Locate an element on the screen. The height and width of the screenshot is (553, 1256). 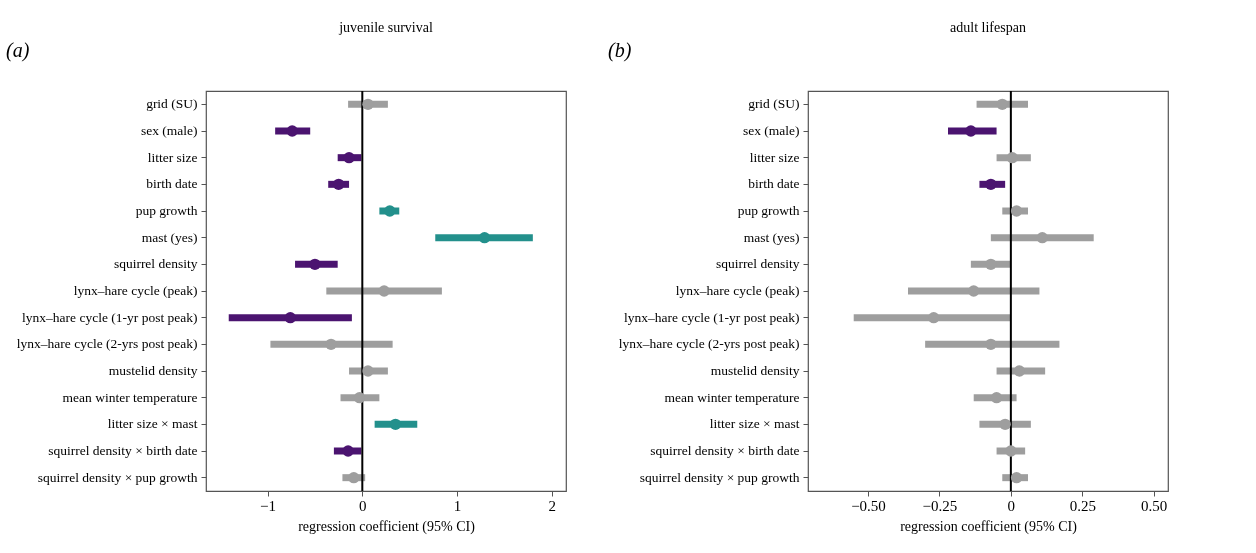
x-tick-label: −0.50 is located at coordinates (868, 505).